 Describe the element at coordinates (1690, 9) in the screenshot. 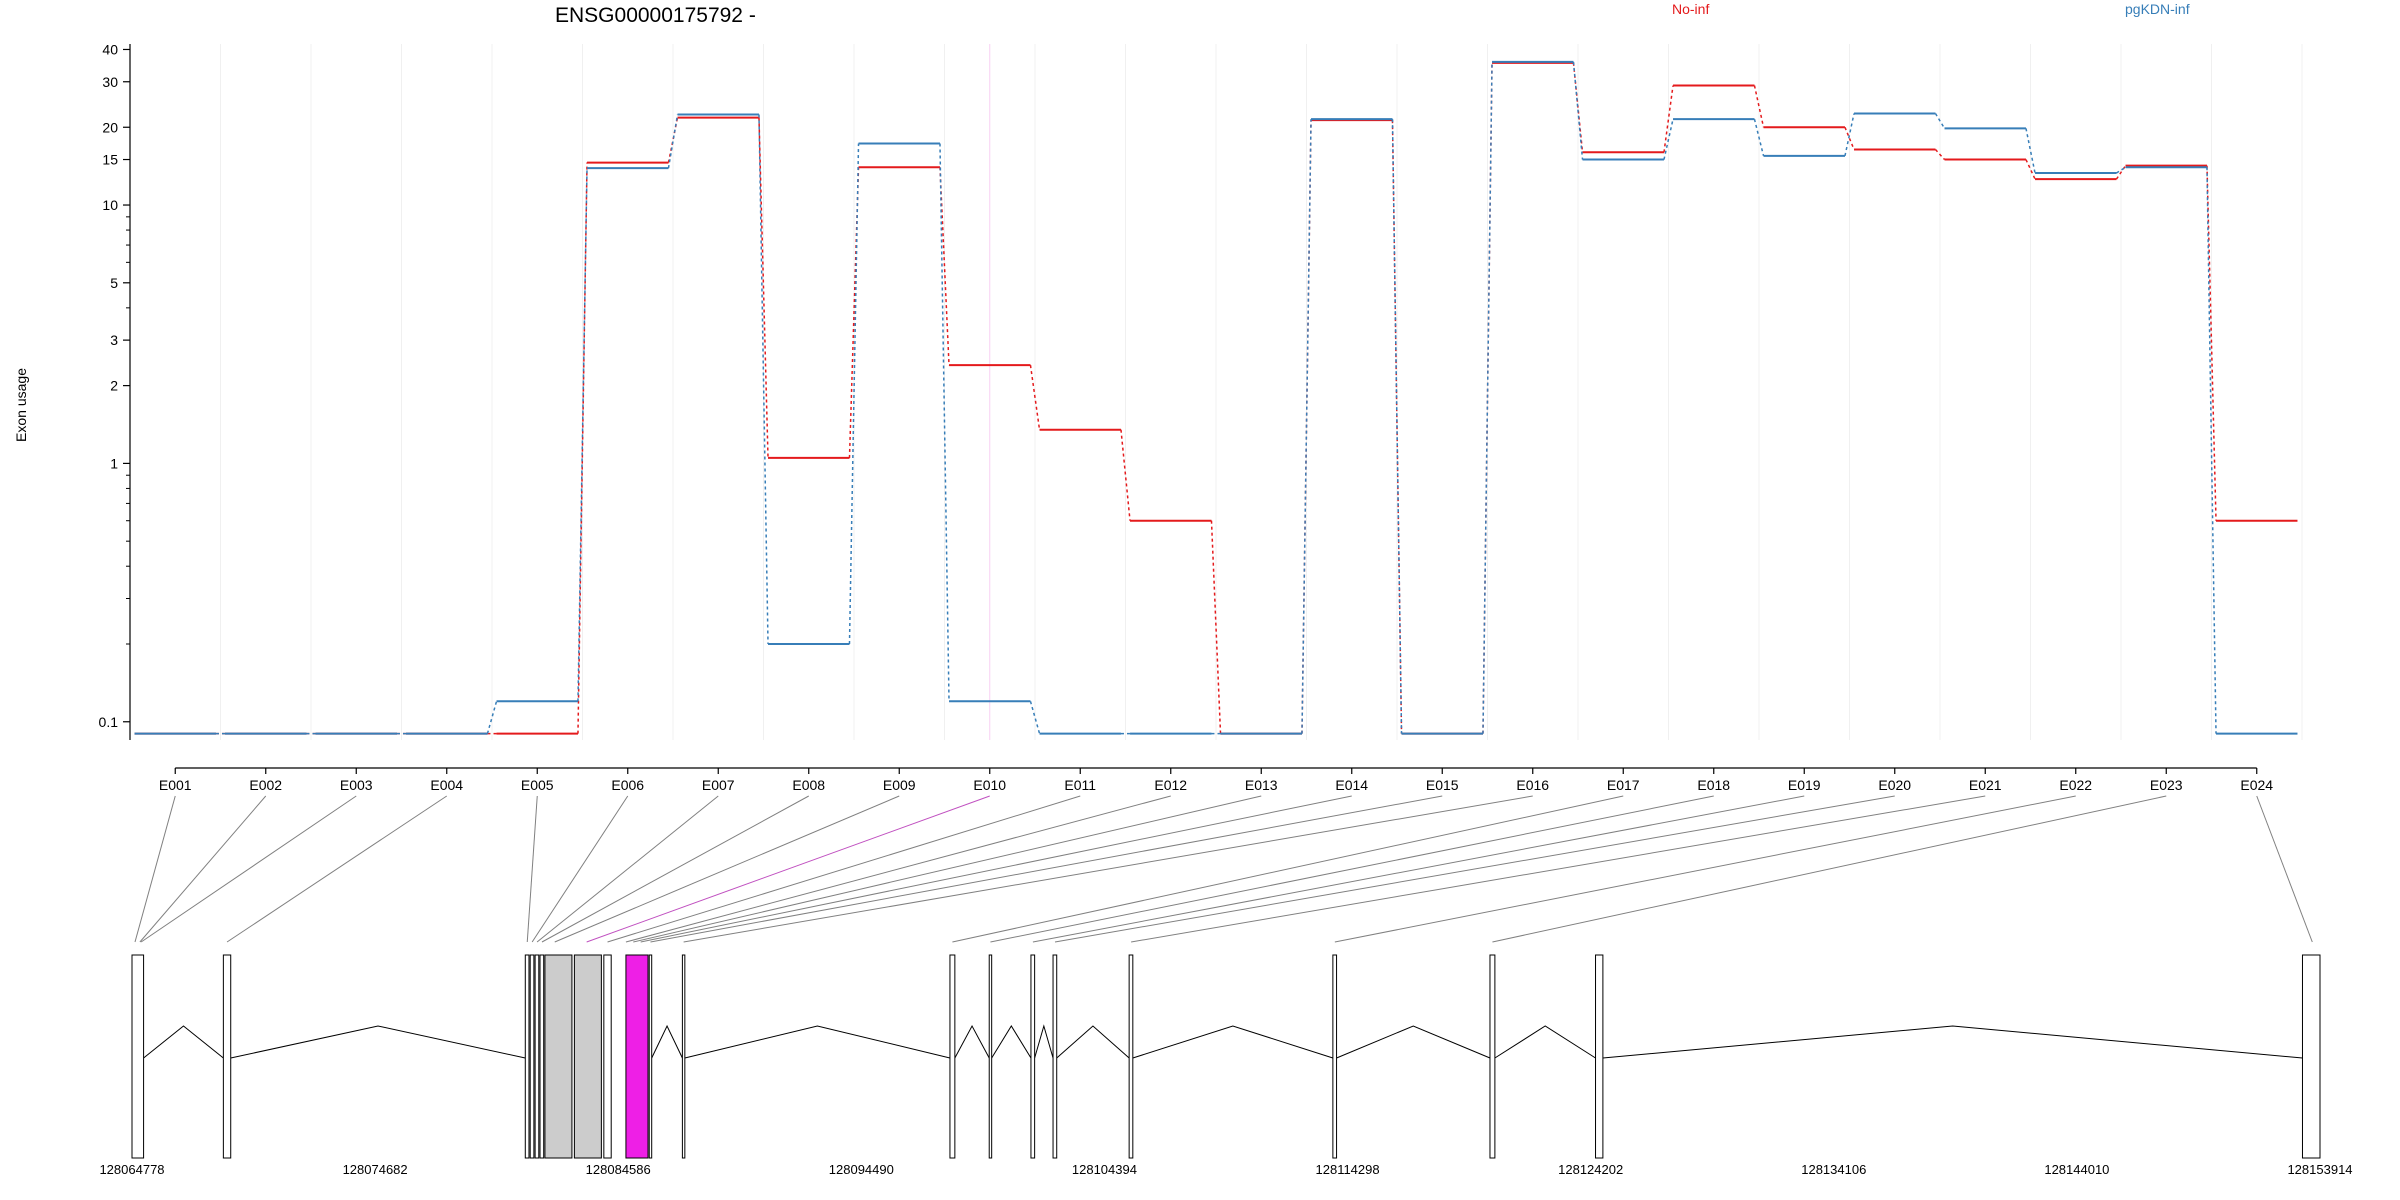

I see `legend-entry-no-inf: No-inf` at that location.